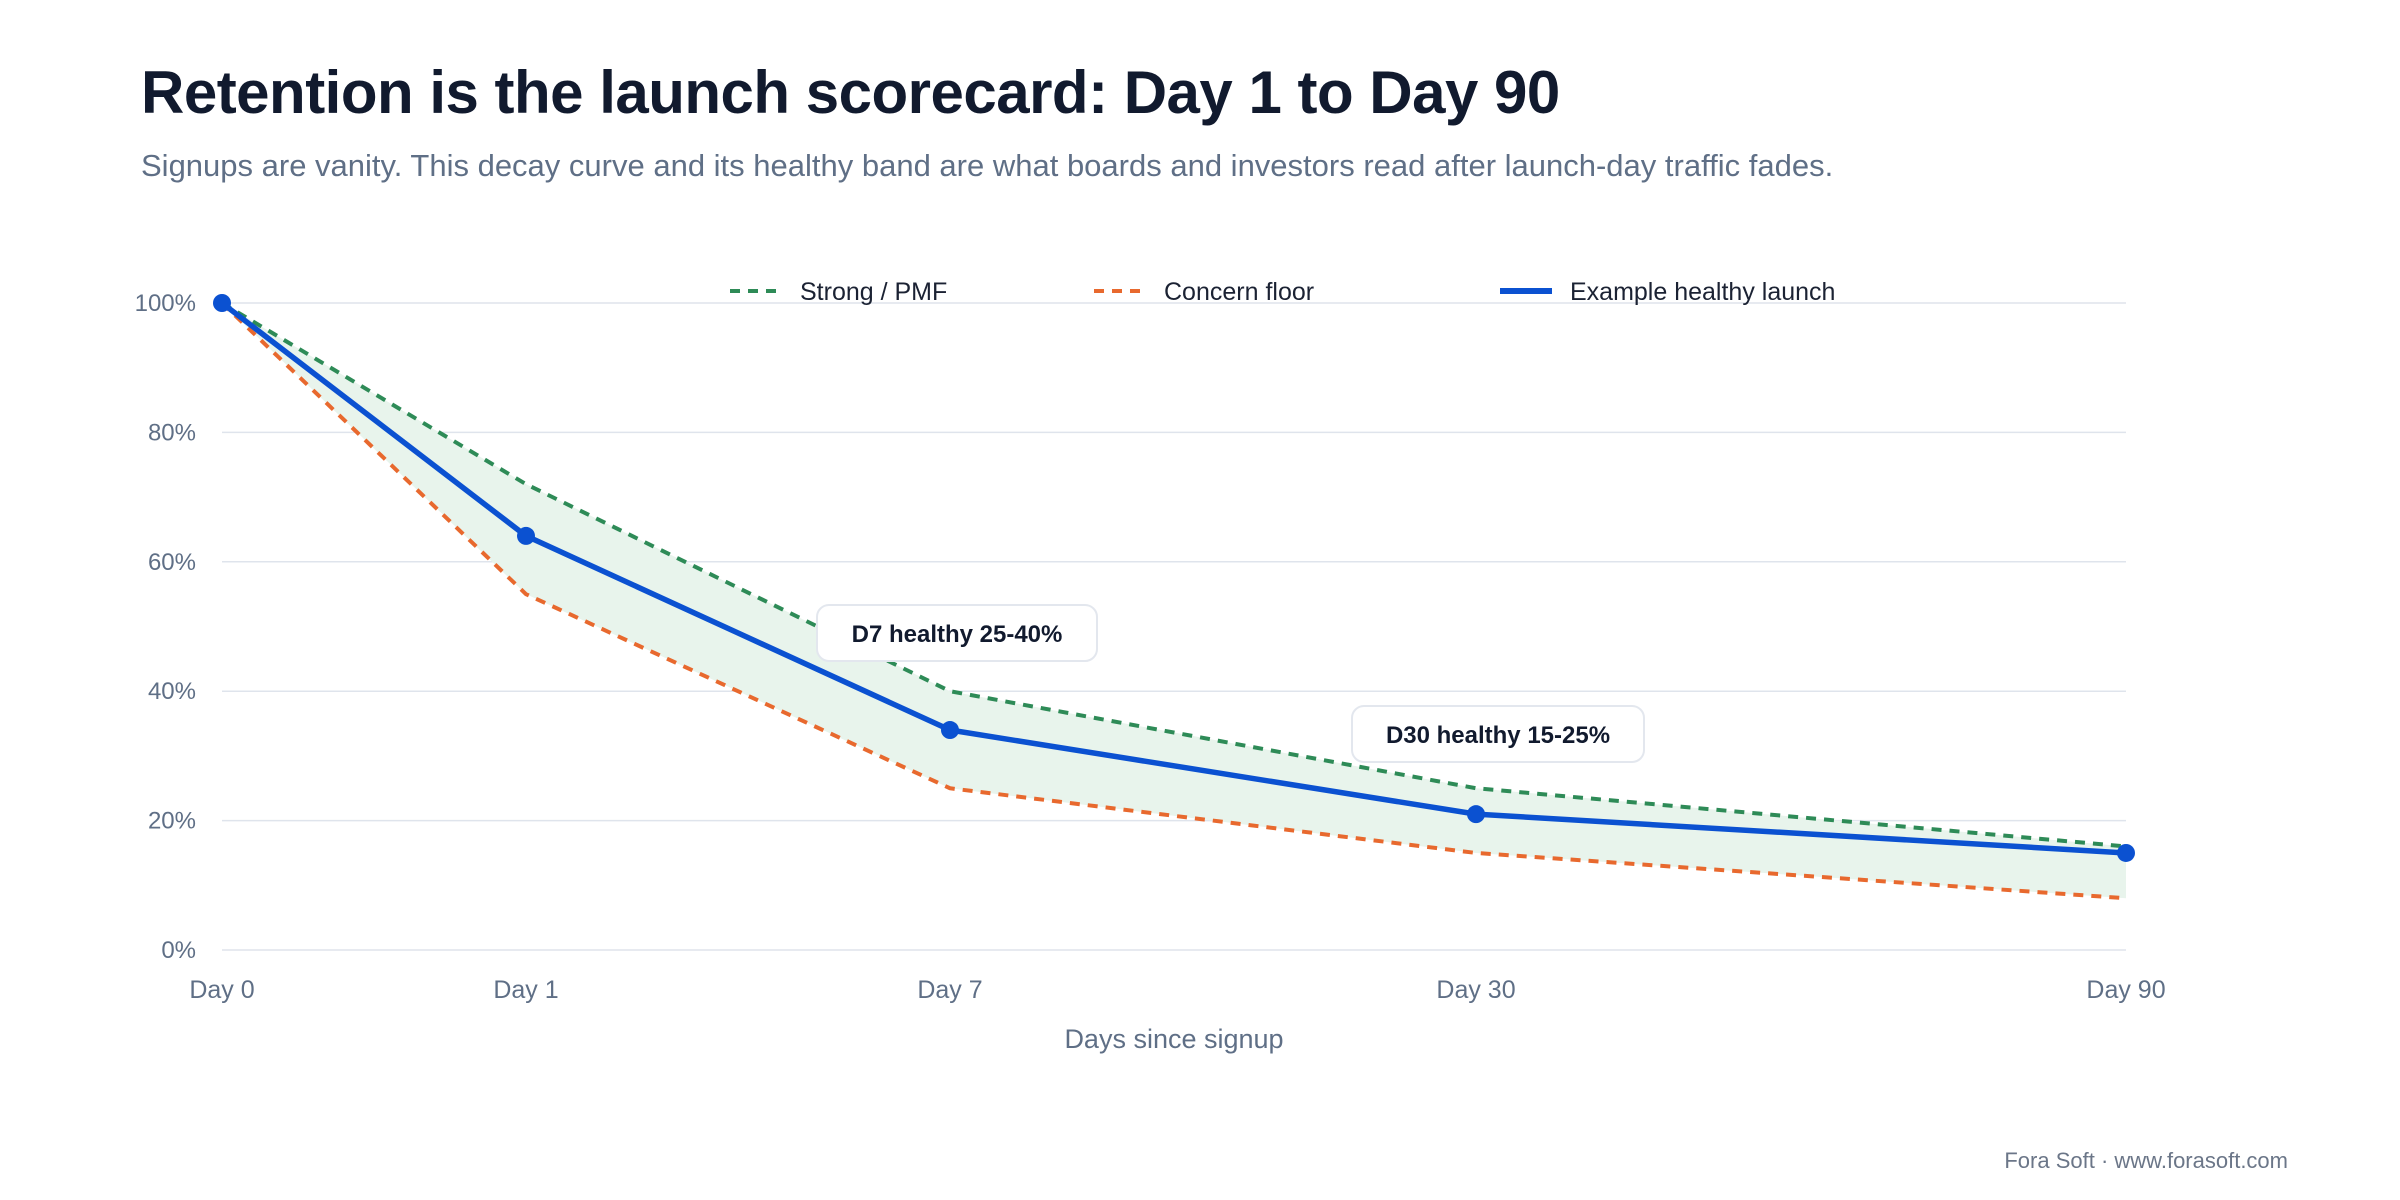 This screenshot has height=1200, width=2400. I want to click on x-tick-label: Day 90, so click(2125, 990).